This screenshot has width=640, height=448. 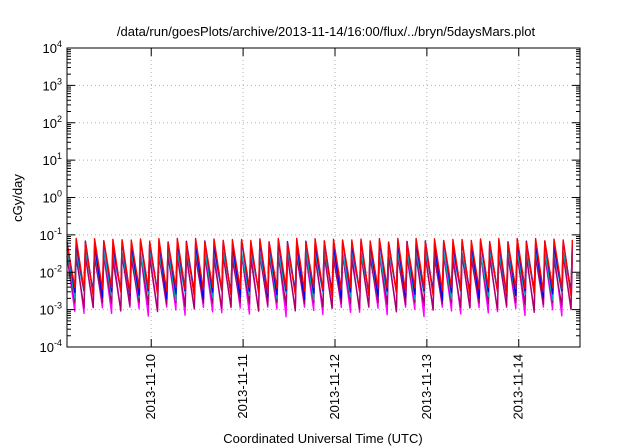 I want to click on x-tick-label: 2013-11-14, so click(x=518, y=387).